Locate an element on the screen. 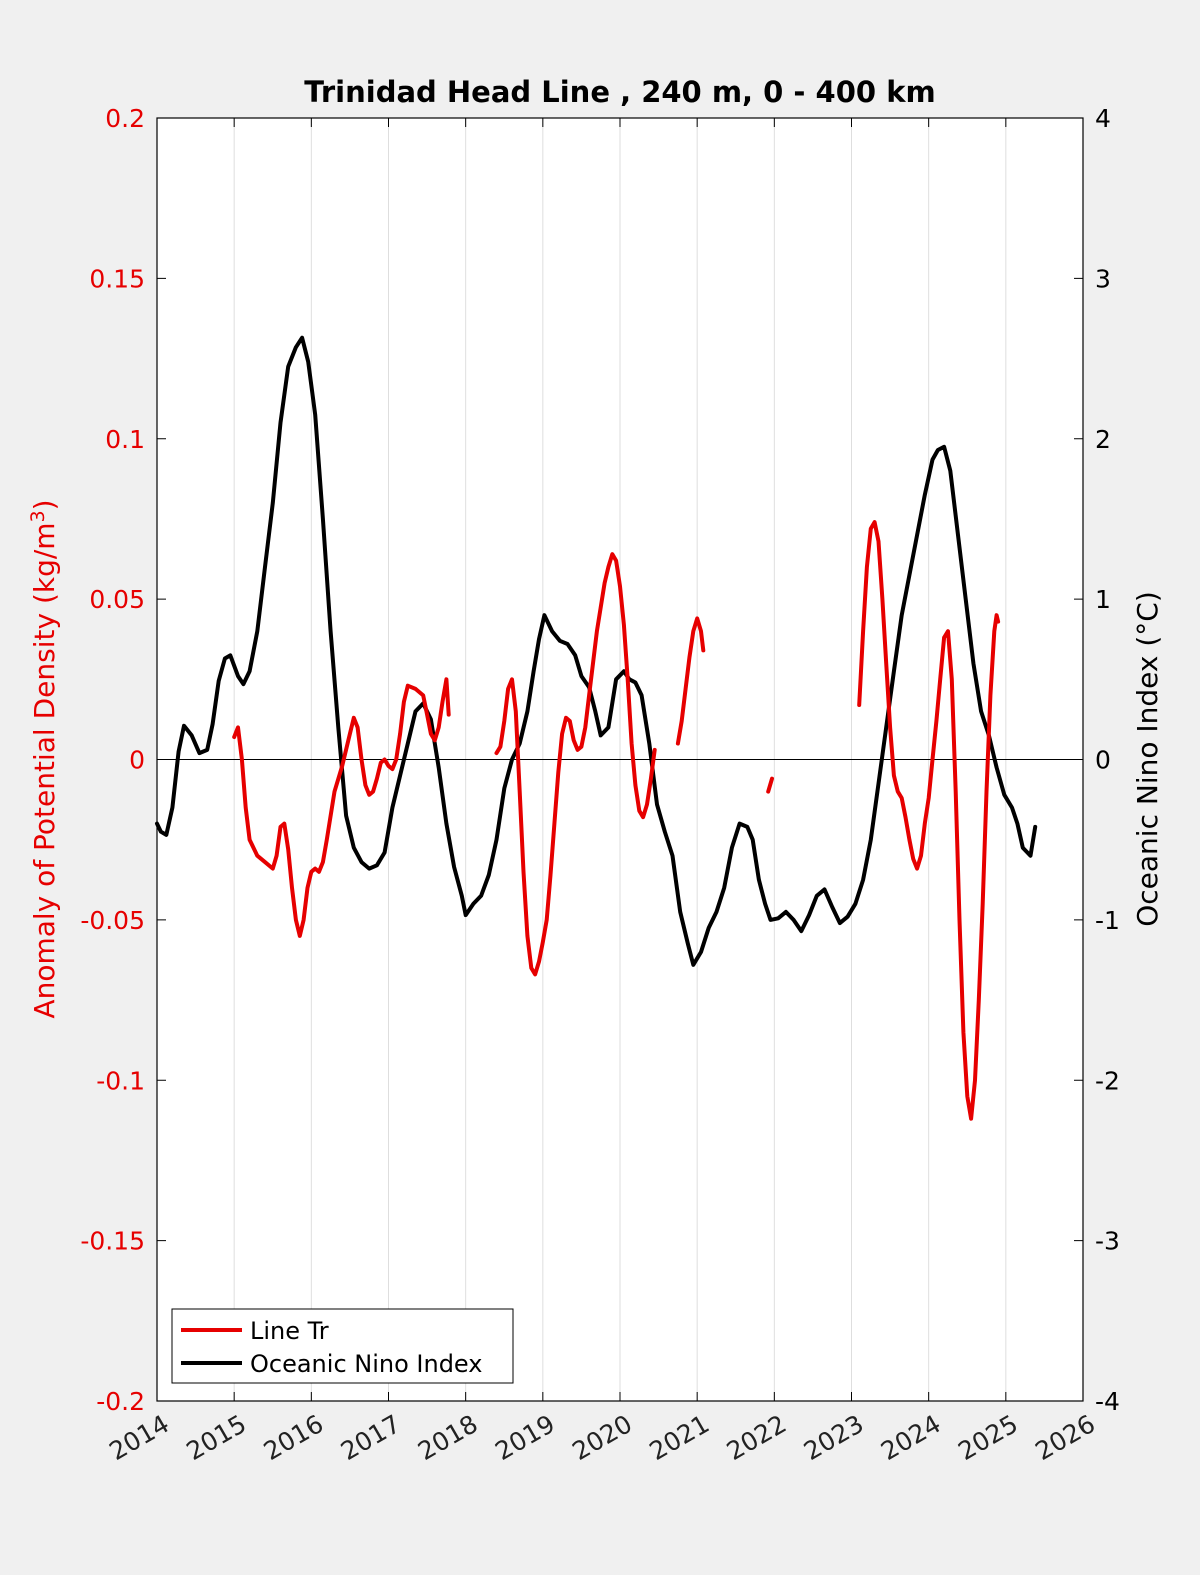 Image resolution: width=1200 pixels, height=1575 pixels. x-tick-label: 2020 is located at coordinates (602, 1437).